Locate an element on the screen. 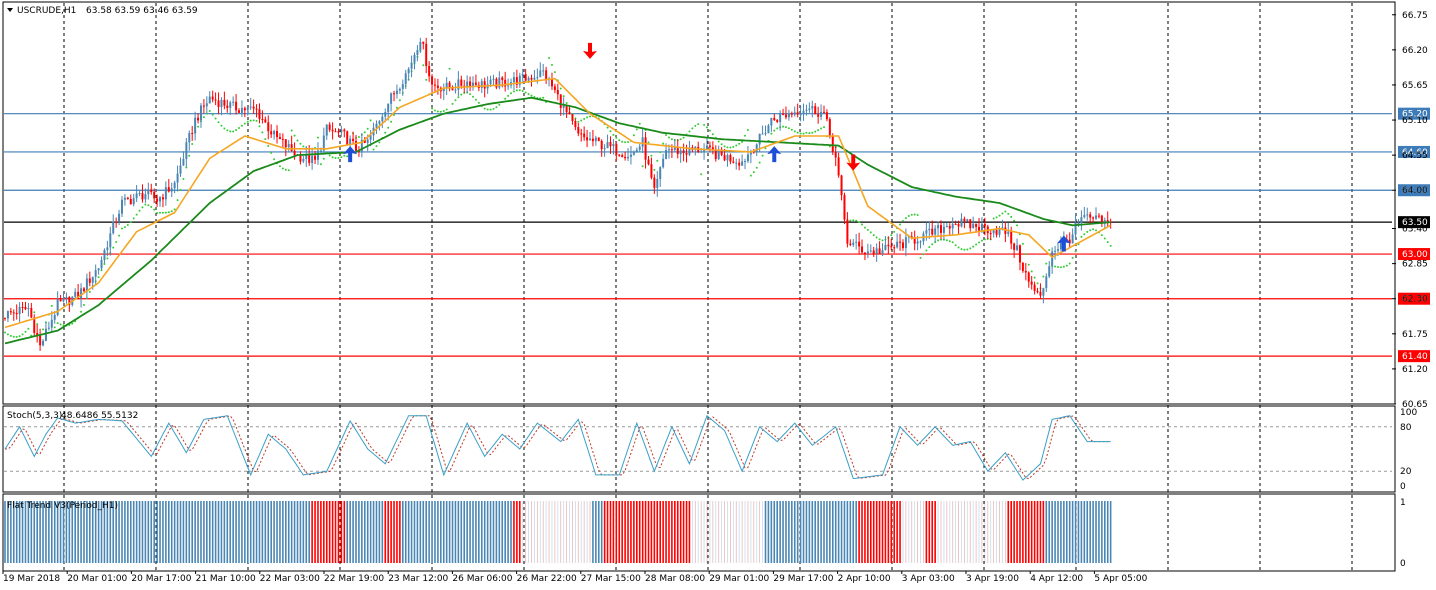 The height and width of the screenshot is (590, 1436). level-tag-label: 63.00 is located at coordinates (1415, 255).